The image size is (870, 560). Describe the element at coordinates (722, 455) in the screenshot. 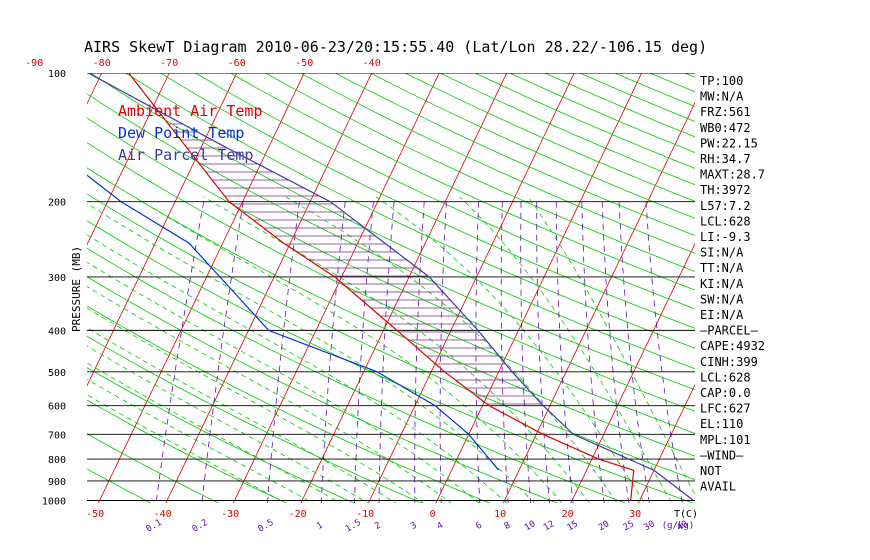

I see `stat-item: —WIND—` at that location.